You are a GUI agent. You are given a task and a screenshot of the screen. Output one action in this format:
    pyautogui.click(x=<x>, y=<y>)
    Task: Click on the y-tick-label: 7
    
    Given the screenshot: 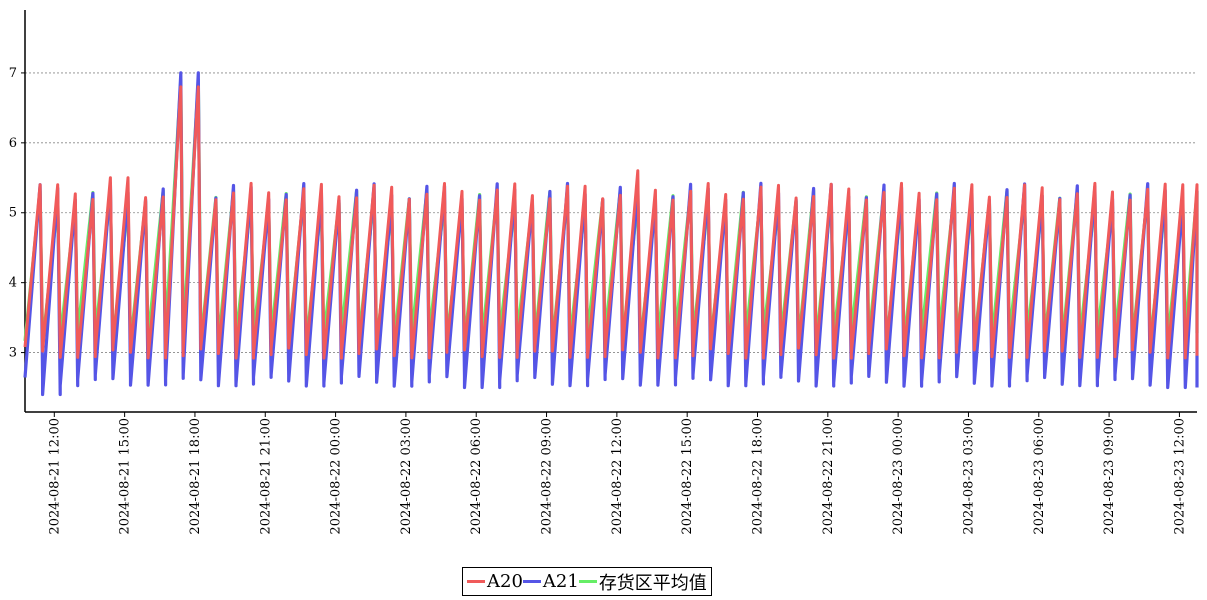 What is the action you would take?
    pyautogui.click(x=13, y=73)
    